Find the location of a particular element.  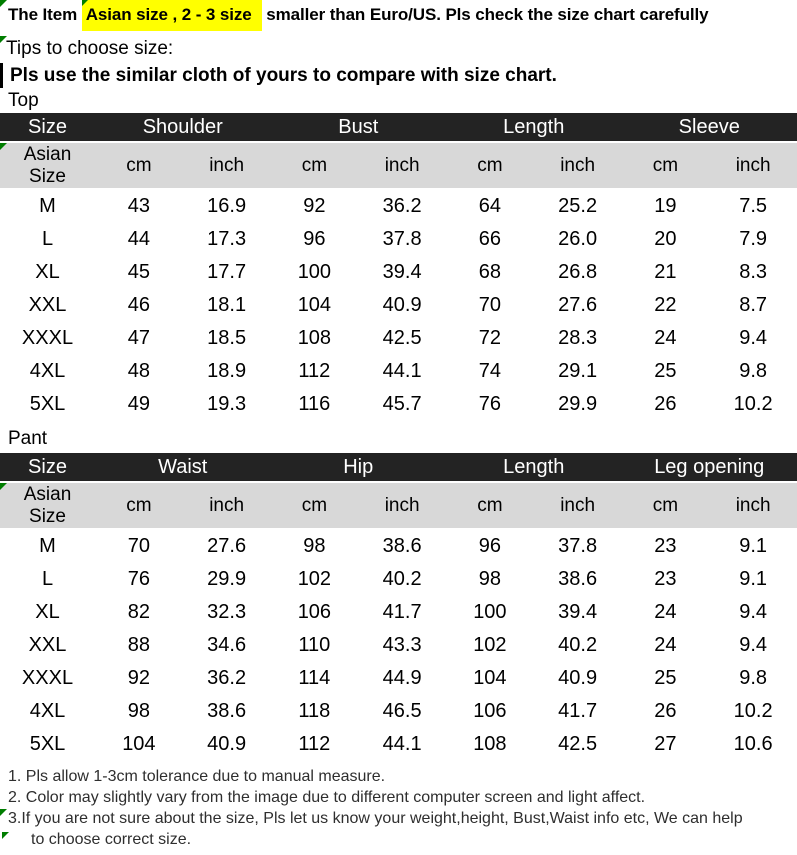

table-row: 4XL 98 38.6 118 46.5 106 41.7 26 10.2 is located at coordinates (398, 711).